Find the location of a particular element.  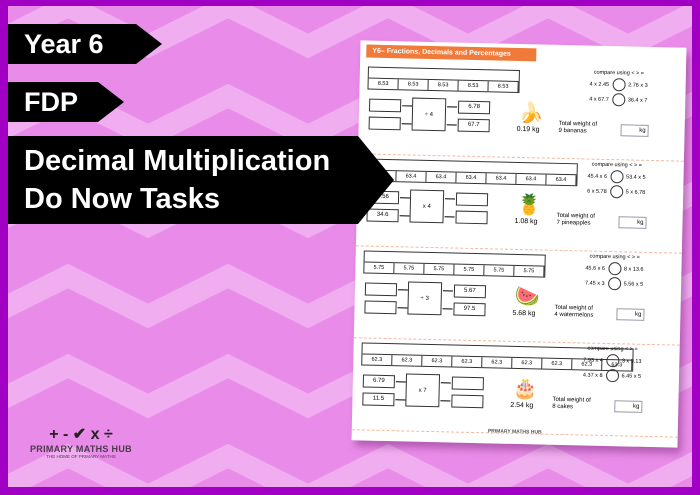

compare-right: 6.45 x 5 is located at coordinates (631, 376).